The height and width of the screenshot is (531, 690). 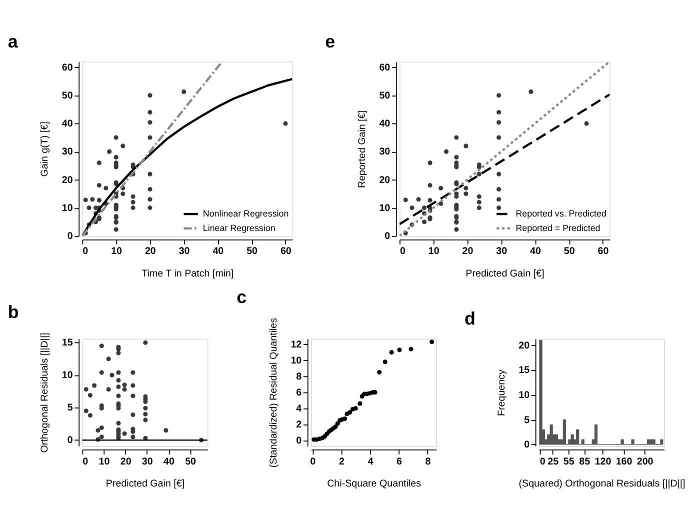 What do you see at coordinates (371, 462) in the screenshot?
I see `x-tick-label: 4` at bounding box center [371, 462].